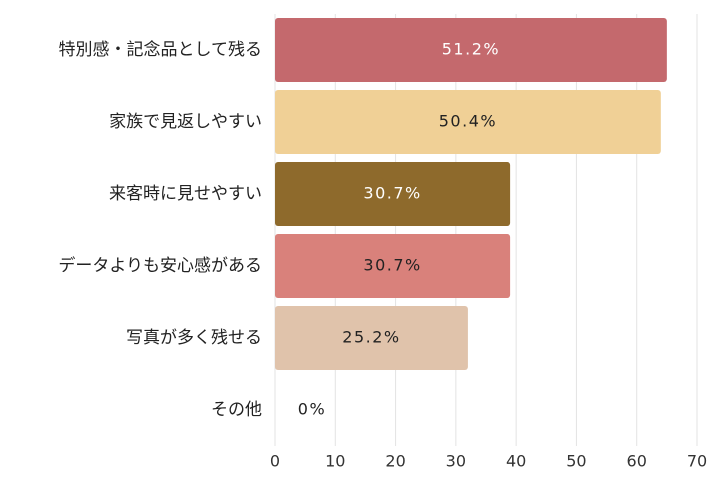 This screenshot has width=728, height=479. Describe the element at coordinates (160, 265) in the screenshot. I see `category-label: データよりも安心感がある` at that location.